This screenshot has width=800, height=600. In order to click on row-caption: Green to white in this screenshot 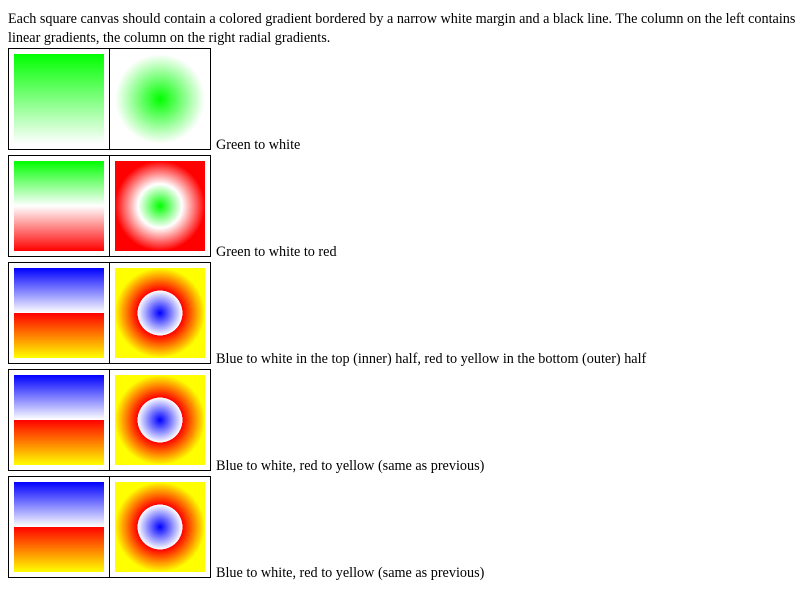, I will do `click(258, 145)`.